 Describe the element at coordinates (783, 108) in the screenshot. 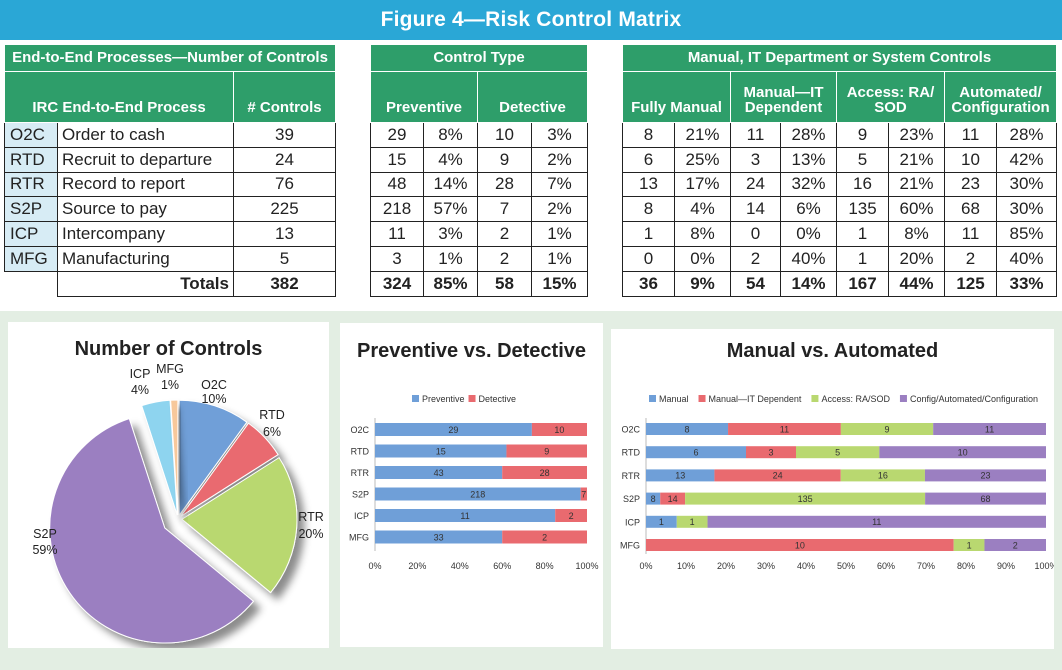

I see `header-line: Dependent` at that location.